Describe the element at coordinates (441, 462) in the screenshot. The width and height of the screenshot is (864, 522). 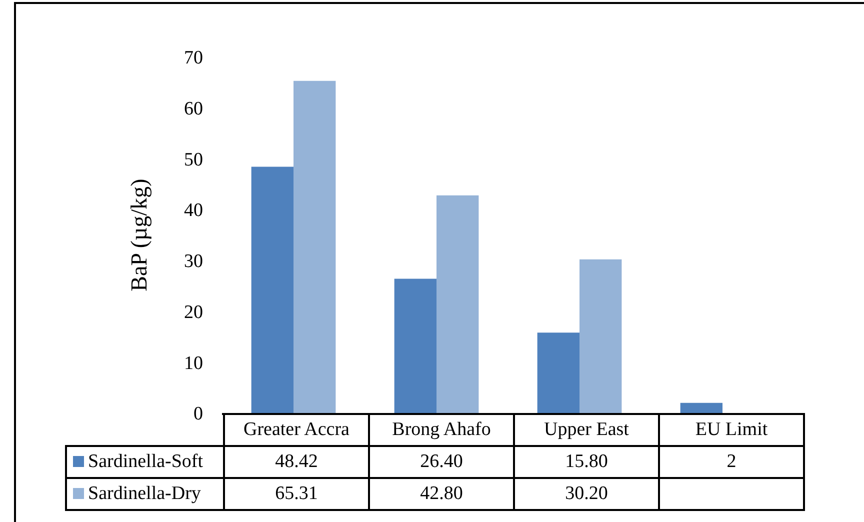
I see `data-label: 26.40` at that location.